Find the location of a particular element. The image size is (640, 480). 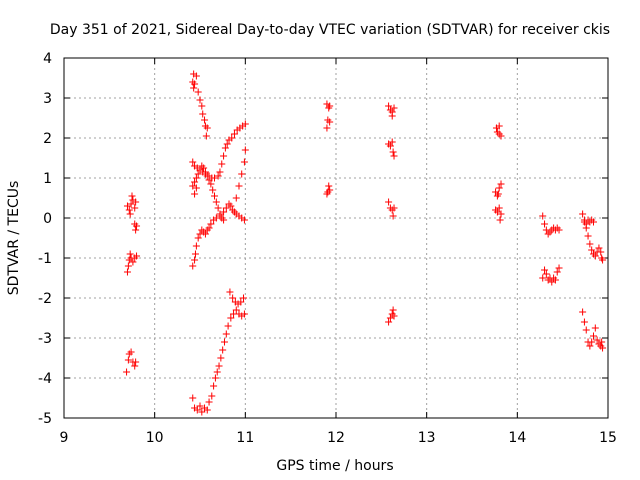

y-tick-label: 2 is located at coordinates (47, 139).